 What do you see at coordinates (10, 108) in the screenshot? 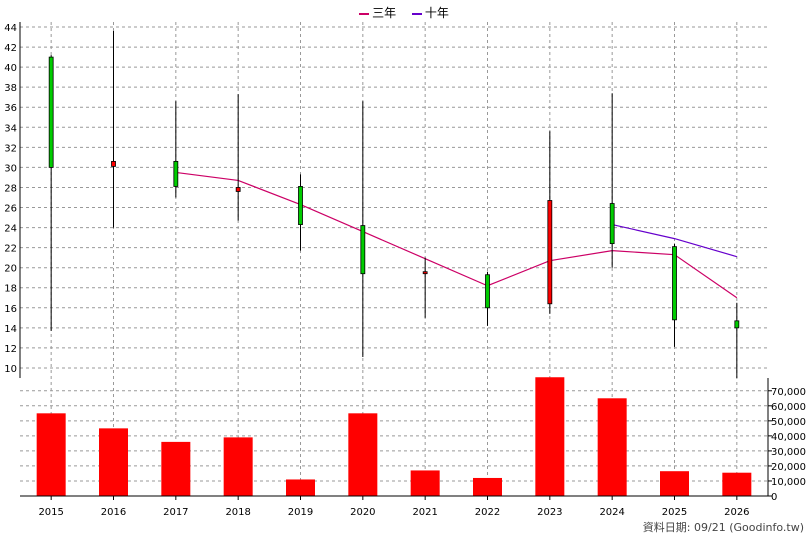
I see `price-tick-label: 36` at bounding box center [10, 108].